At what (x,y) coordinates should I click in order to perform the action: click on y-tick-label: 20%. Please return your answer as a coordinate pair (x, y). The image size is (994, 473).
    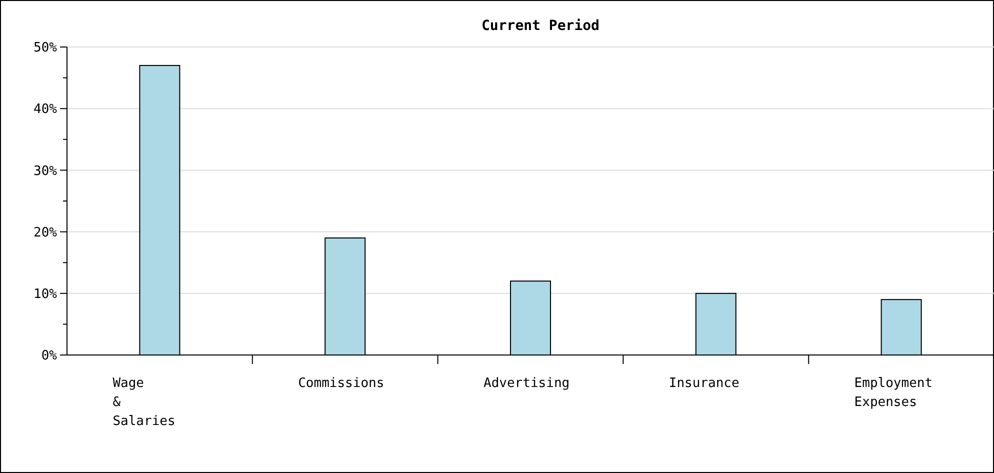
    Looking at the image, I should click on (46, 232).